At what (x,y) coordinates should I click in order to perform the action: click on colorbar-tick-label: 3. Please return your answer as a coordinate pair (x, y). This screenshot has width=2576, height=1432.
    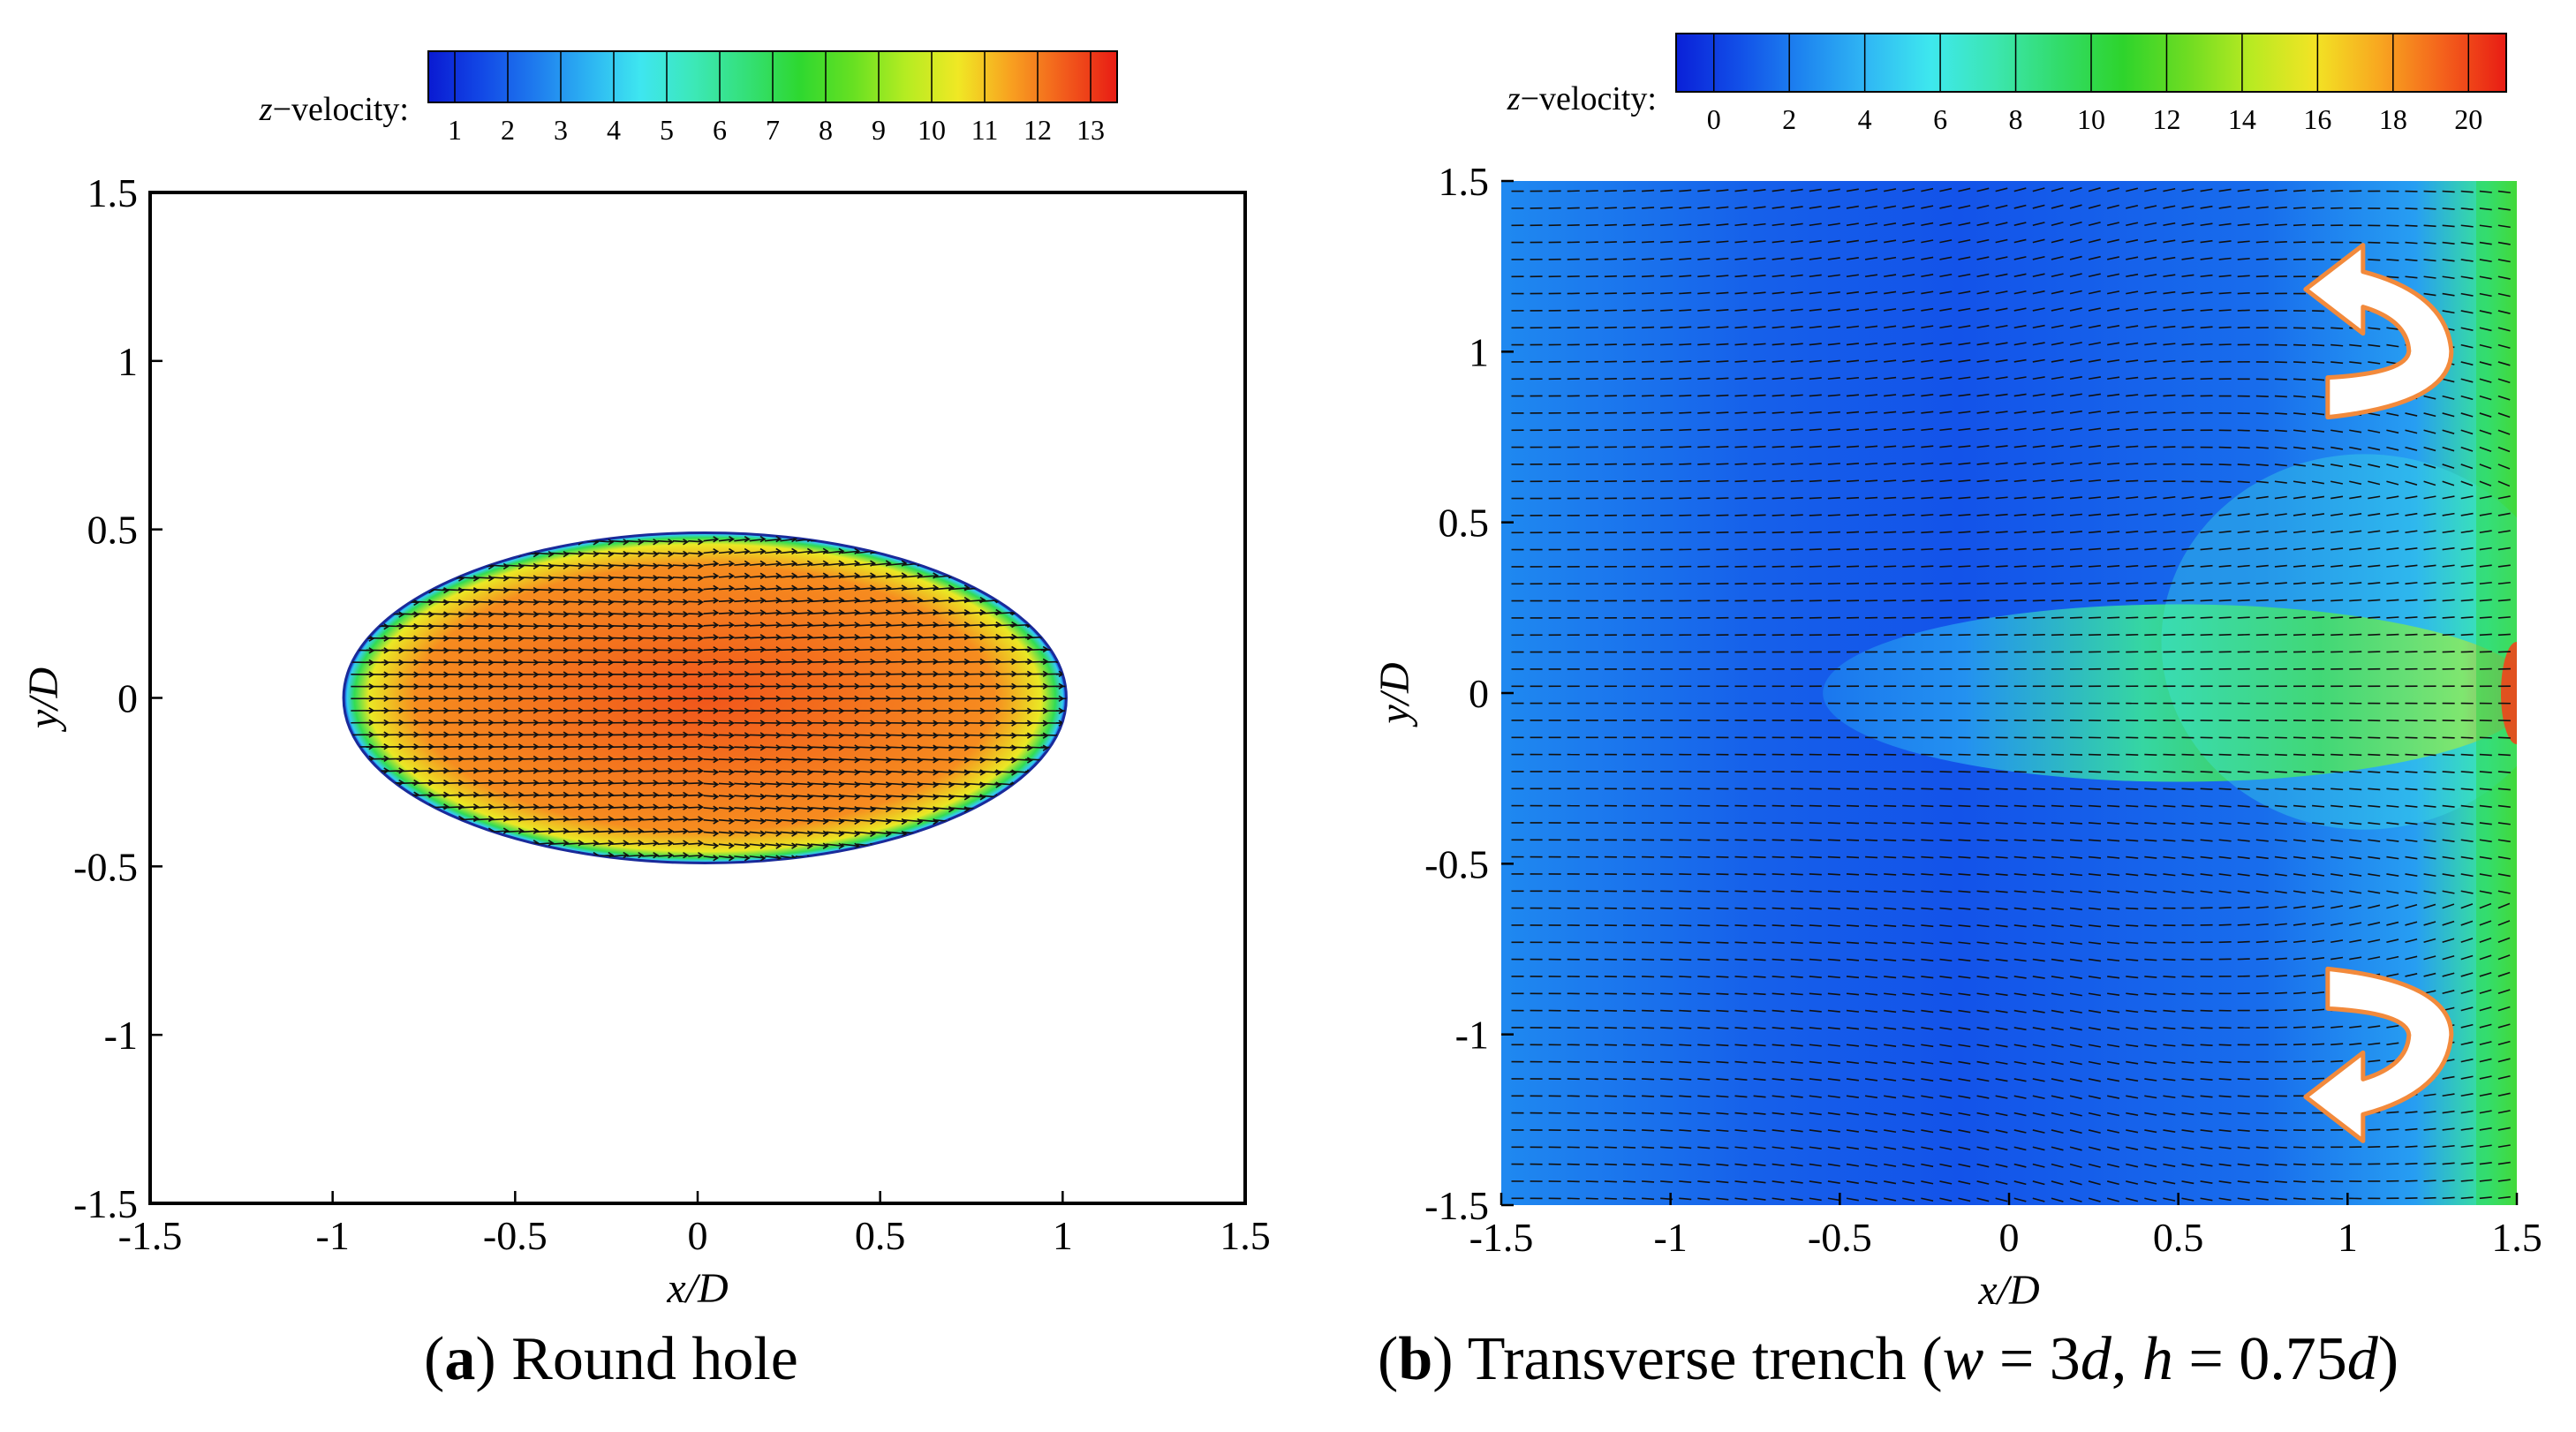
    Looking at the image, I should click on (561, 130).